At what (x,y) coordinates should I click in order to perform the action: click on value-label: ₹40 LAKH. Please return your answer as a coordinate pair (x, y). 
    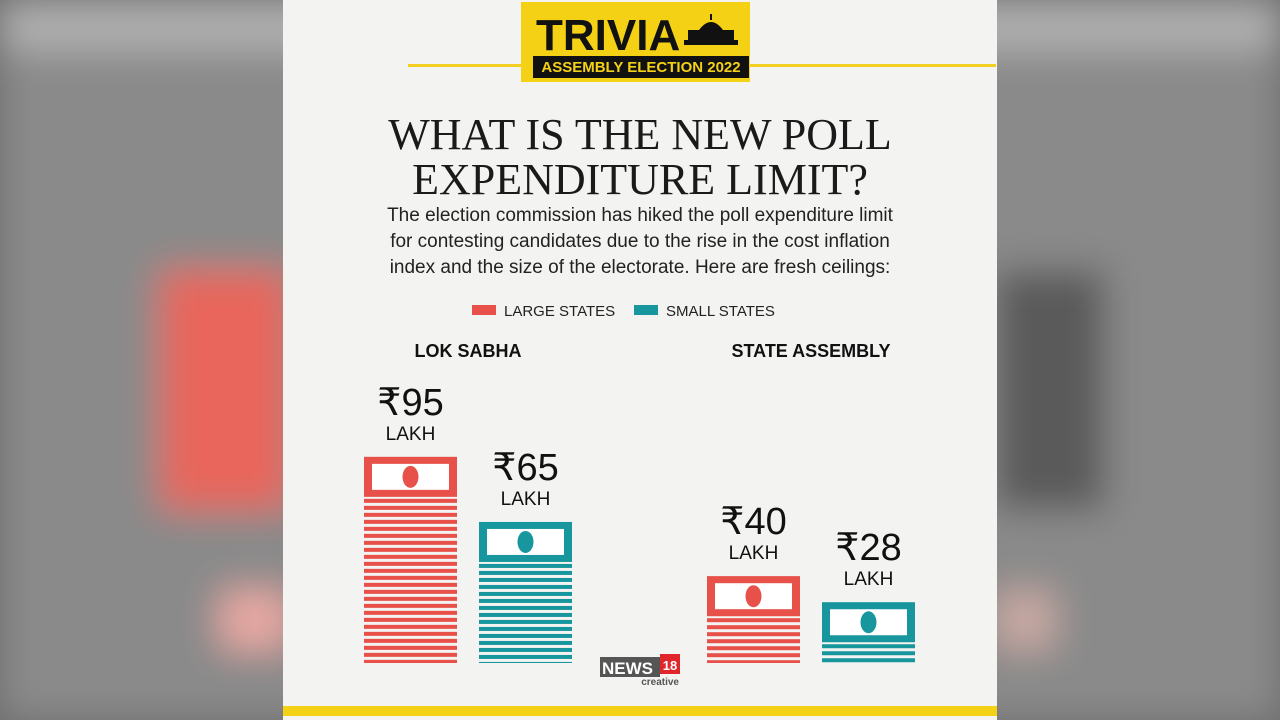
    Looking at the image, I should click on (753, 532).